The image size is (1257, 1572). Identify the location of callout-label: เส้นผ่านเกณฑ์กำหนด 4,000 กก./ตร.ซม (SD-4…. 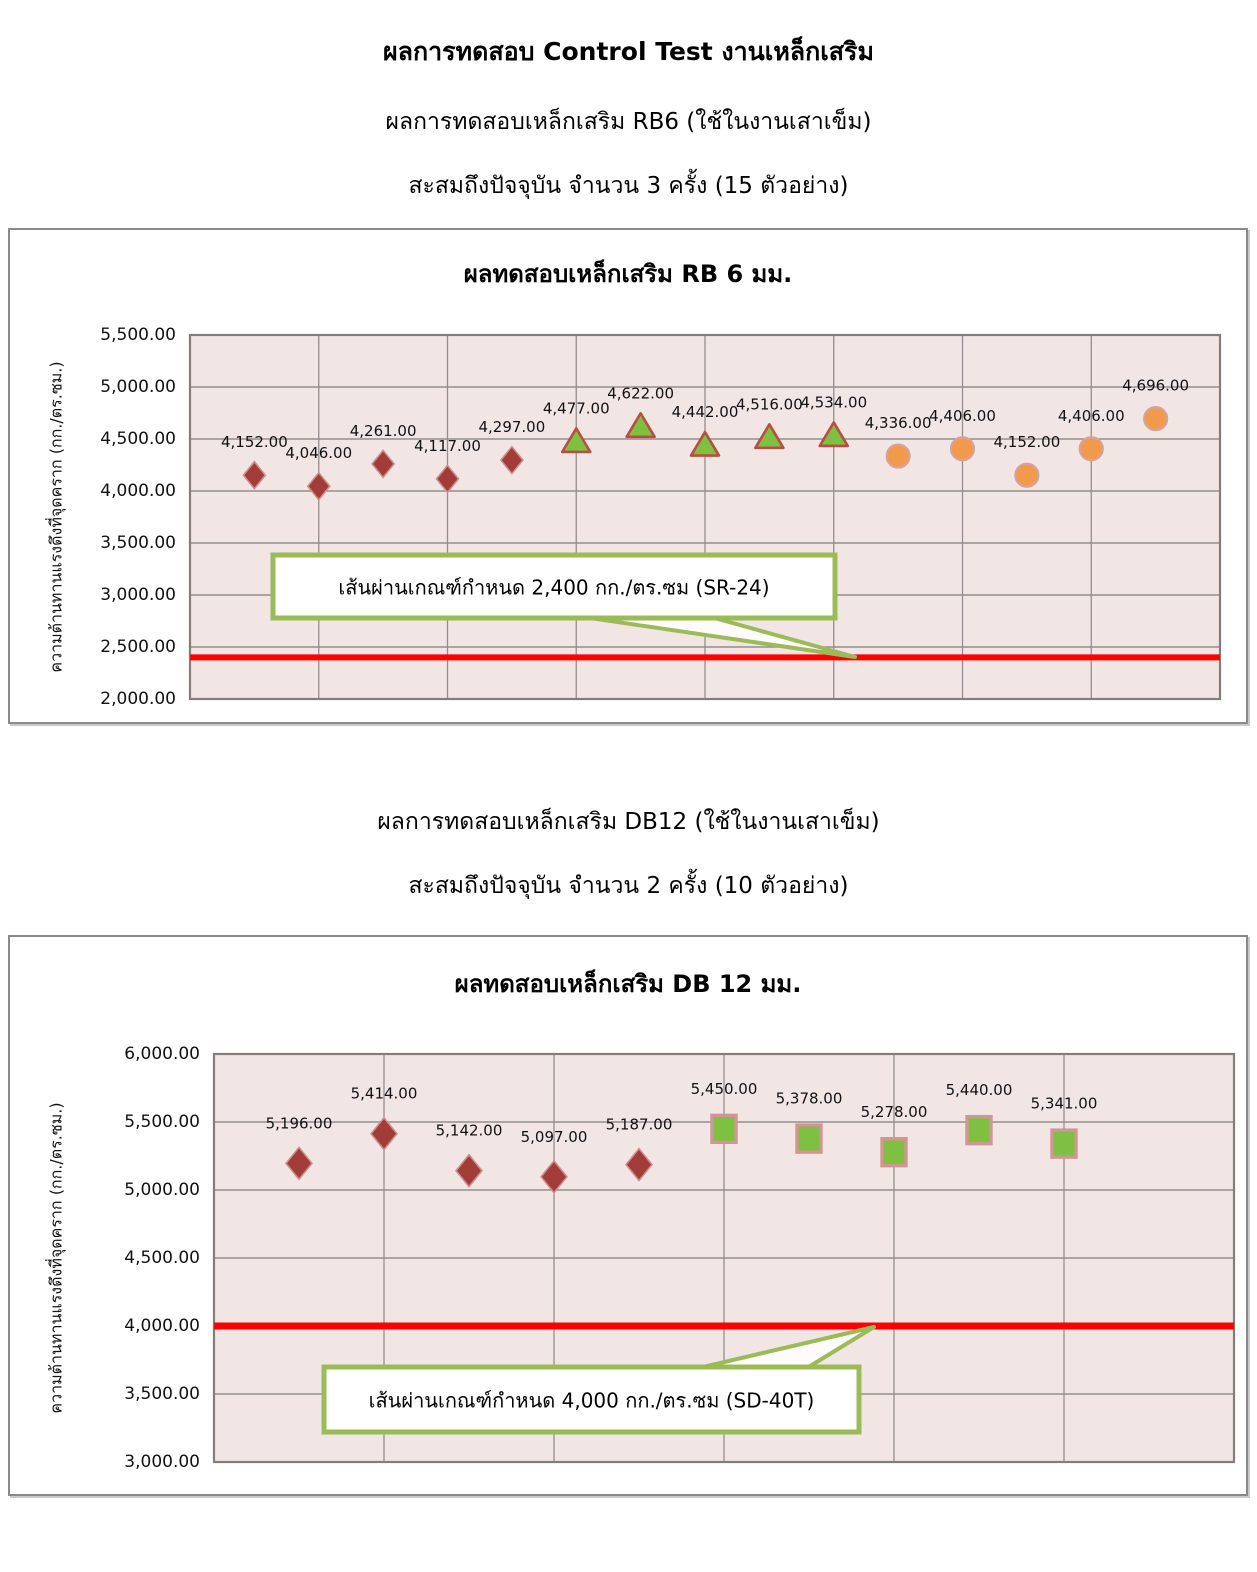
(592, 1401).